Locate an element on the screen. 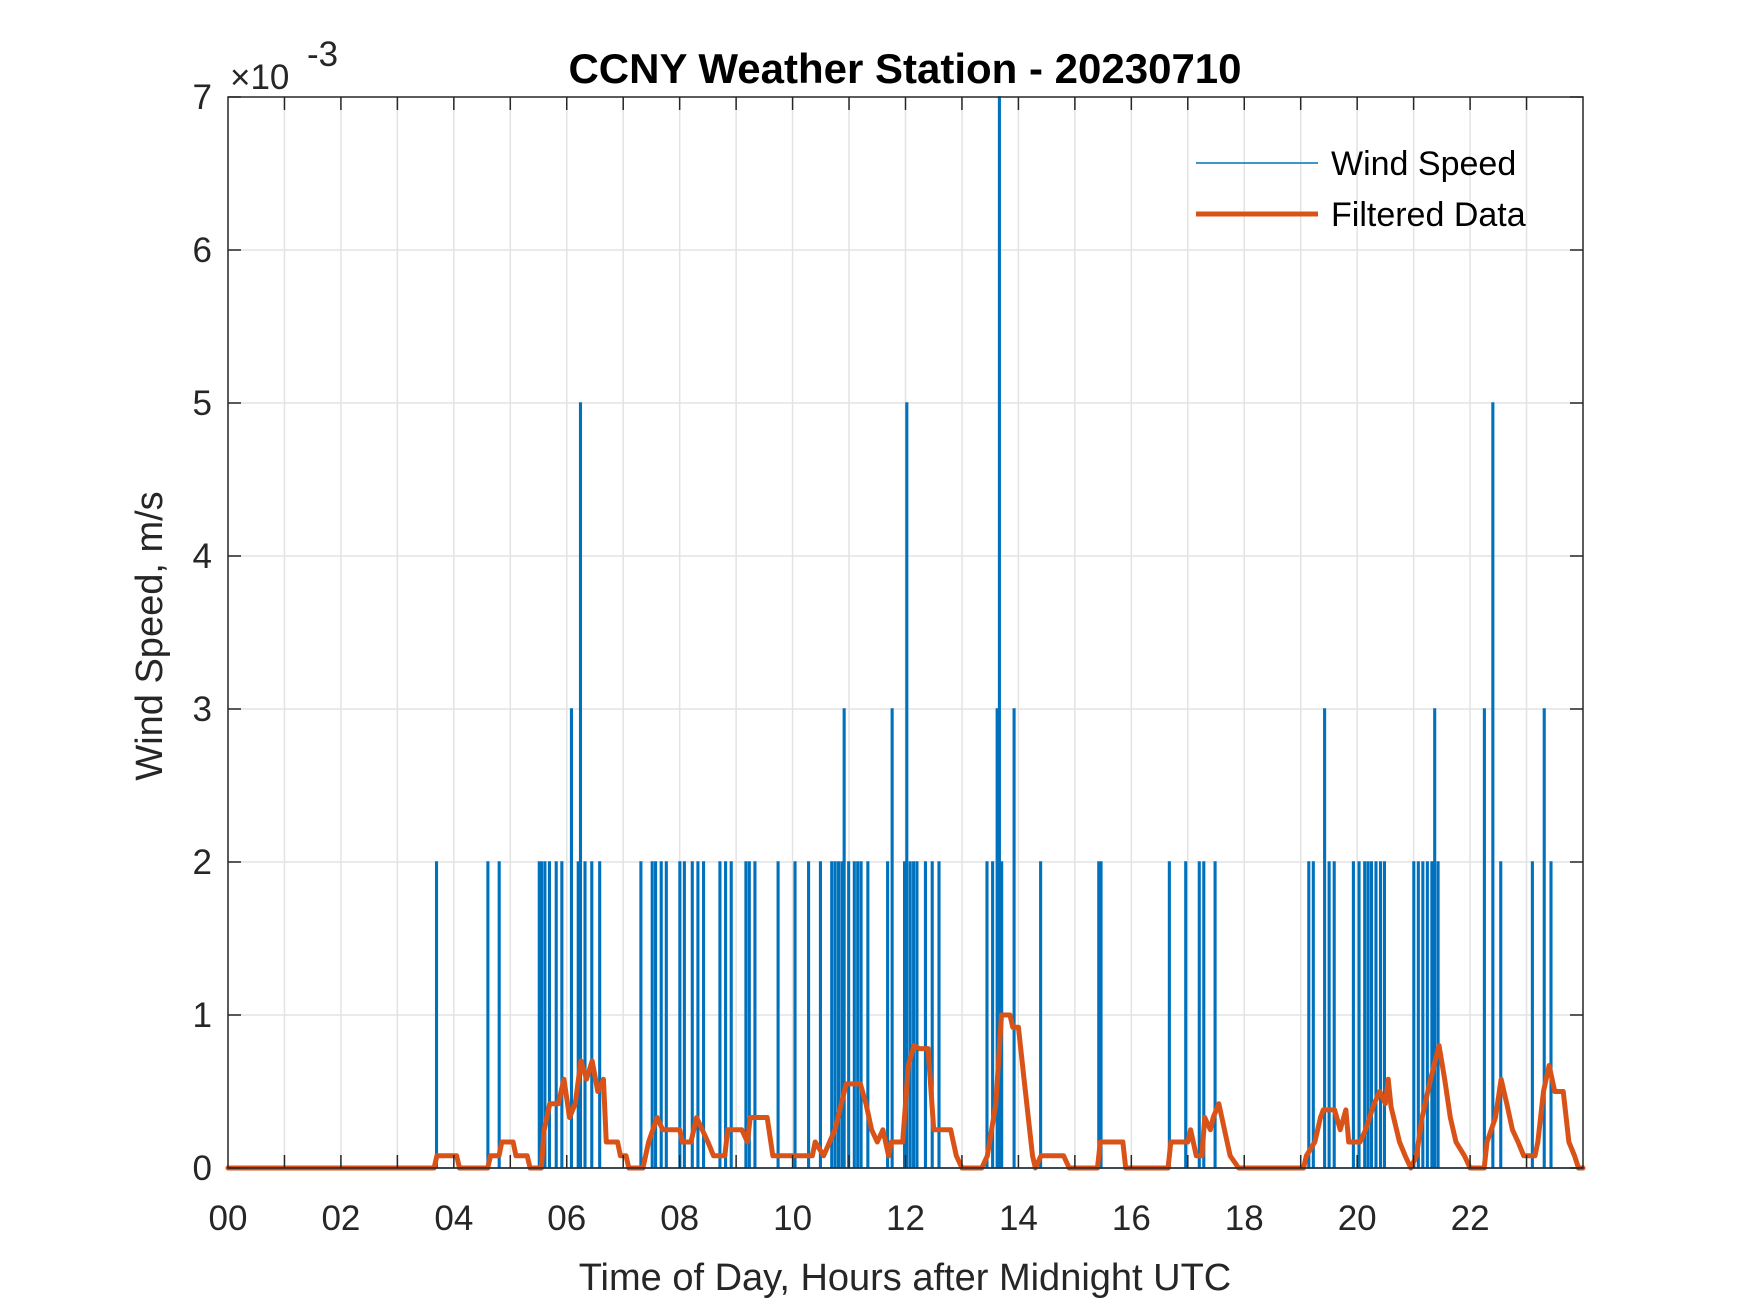 The height and width of the screenshot is (1313, 1750). chart-title: CCNY Weather Station - 20230710 is located at coordinates (904, 68).